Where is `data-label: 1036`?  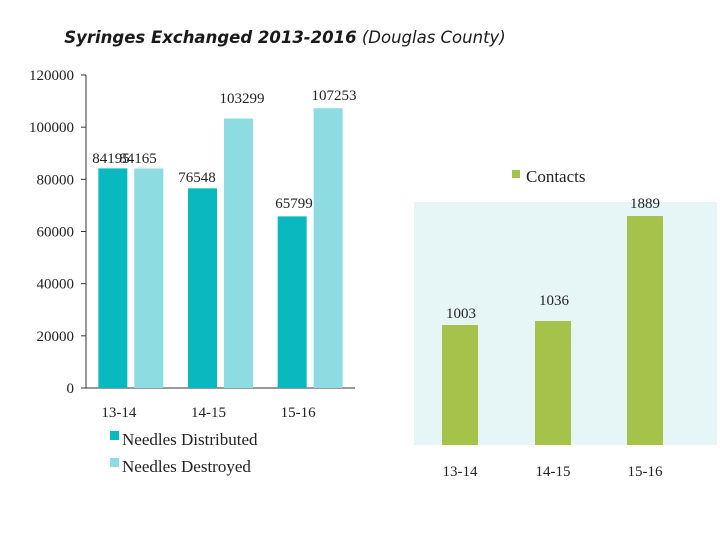 data-label: 1036 is located at coordinates (554, 301).